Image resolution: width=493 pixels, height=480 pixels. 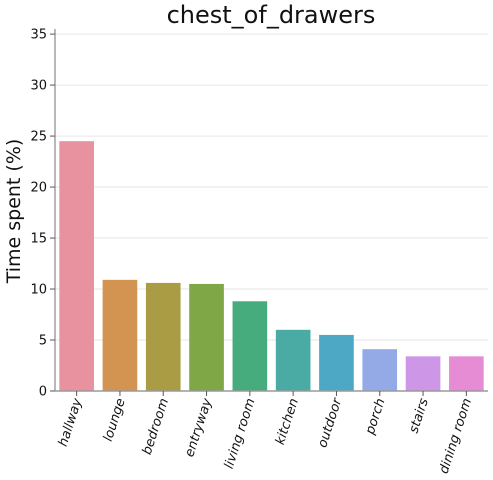 I want to click on chart-title: chest_of_drawers, so click(x=271, y=15).